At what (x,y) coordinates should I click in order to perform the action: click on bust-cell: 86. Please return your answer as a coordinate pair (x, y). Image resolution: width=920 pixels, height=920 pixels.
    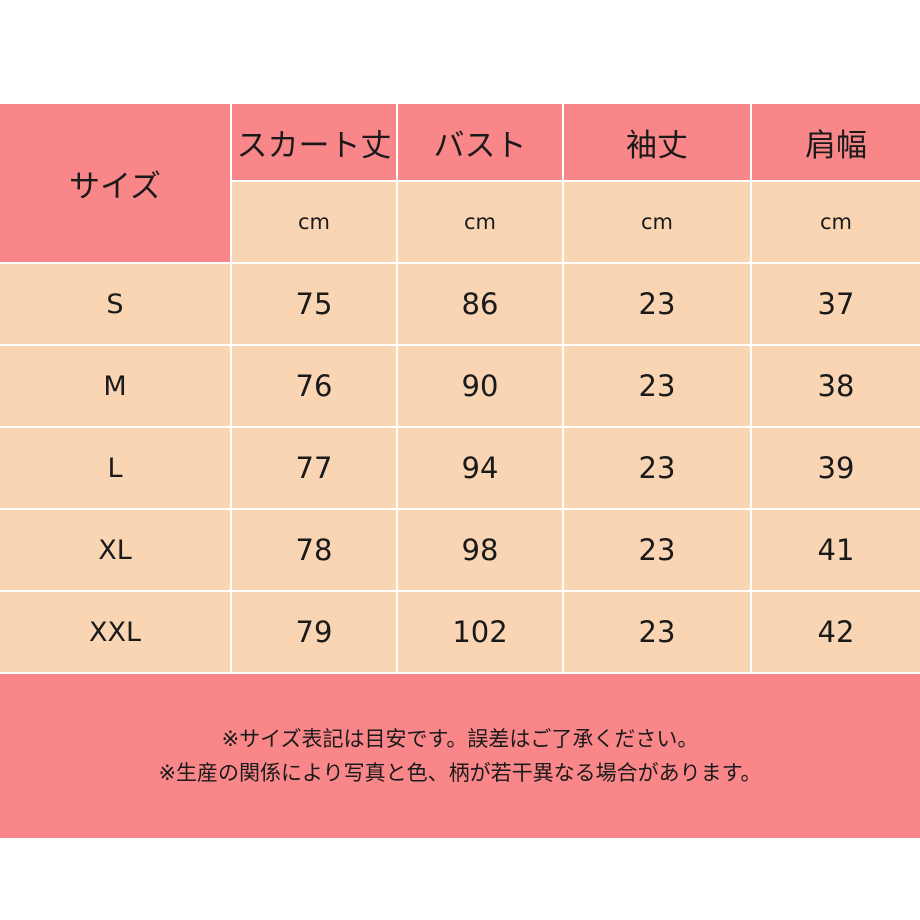
    Looking at the image, I should click on (481, 305).